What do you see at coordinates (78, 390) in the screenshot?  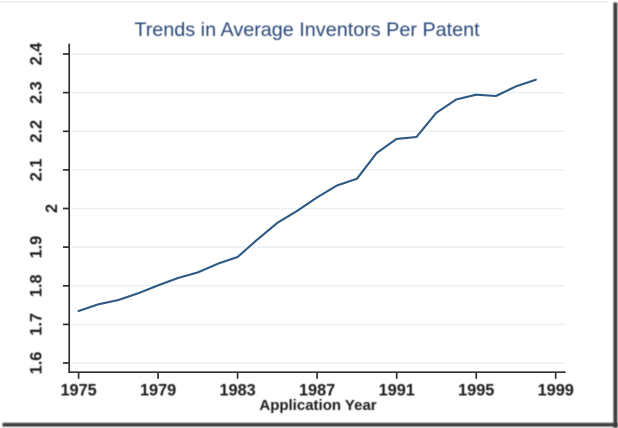 I see `svg-text: 1975` at bounding box center [78, 390].